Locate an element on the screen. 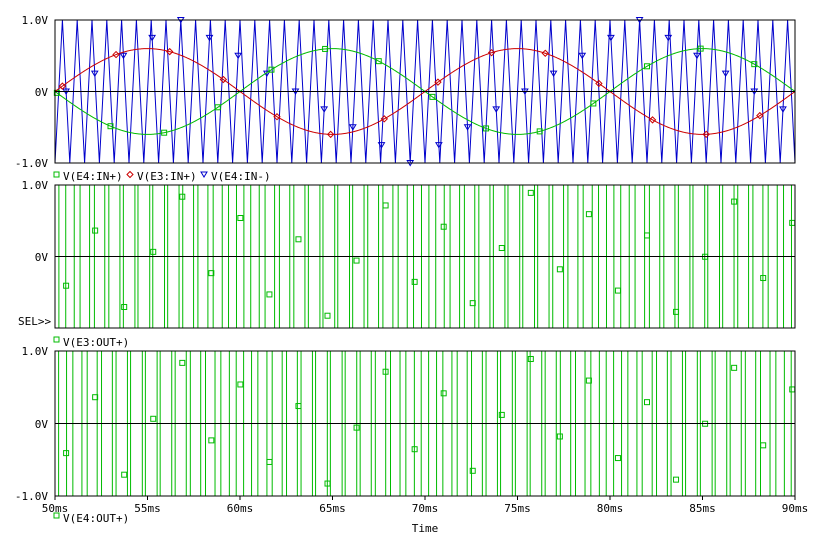 This screenshot has height=543, width=825. panel-e4-out-legend: V(E4:OUT+) is located at coordinates (91, 518).